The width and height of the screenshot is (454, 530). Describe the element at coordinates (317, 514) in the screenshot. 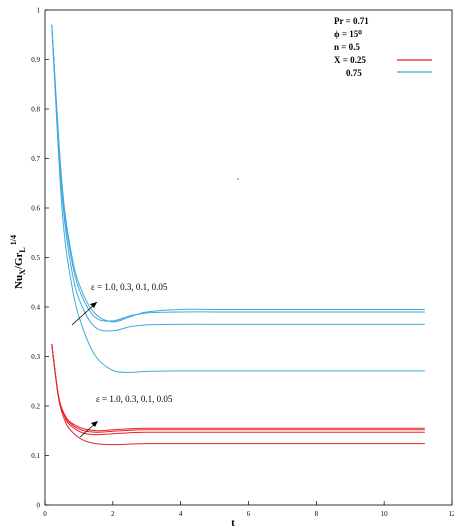

I see `x-tick-label: 8` at that location.